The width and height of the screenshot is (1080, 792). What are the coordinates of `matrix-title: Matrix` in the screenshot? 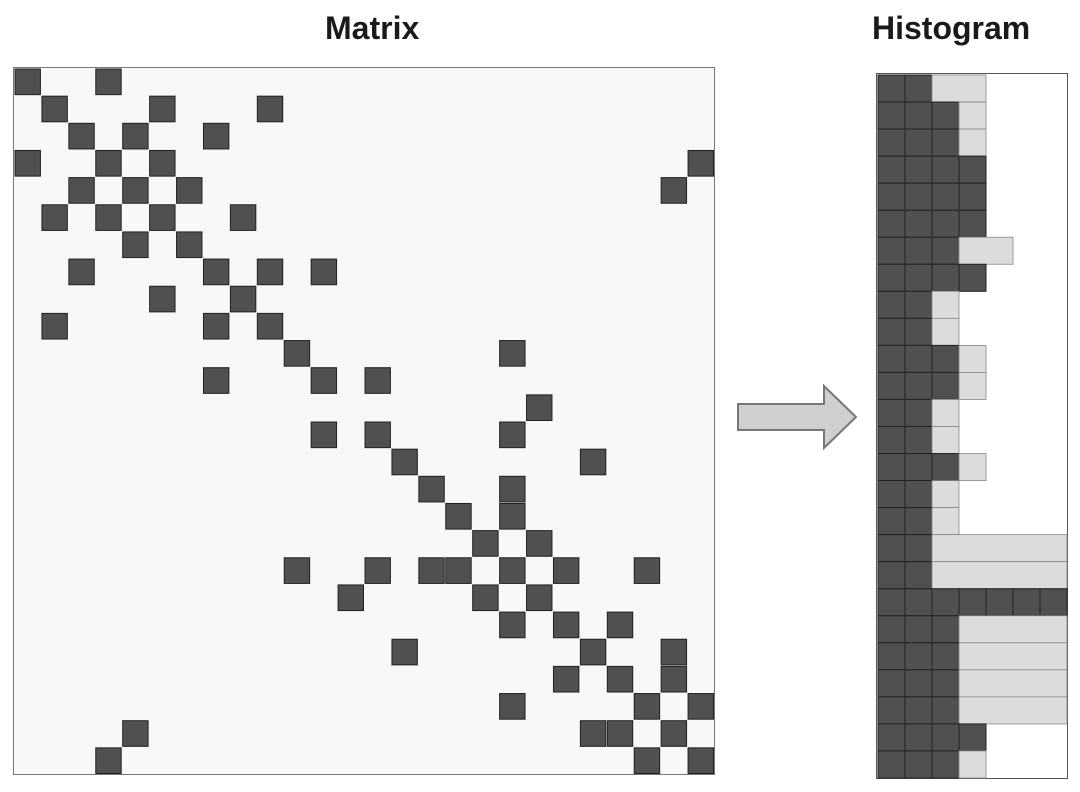 It's located at (372, 28).